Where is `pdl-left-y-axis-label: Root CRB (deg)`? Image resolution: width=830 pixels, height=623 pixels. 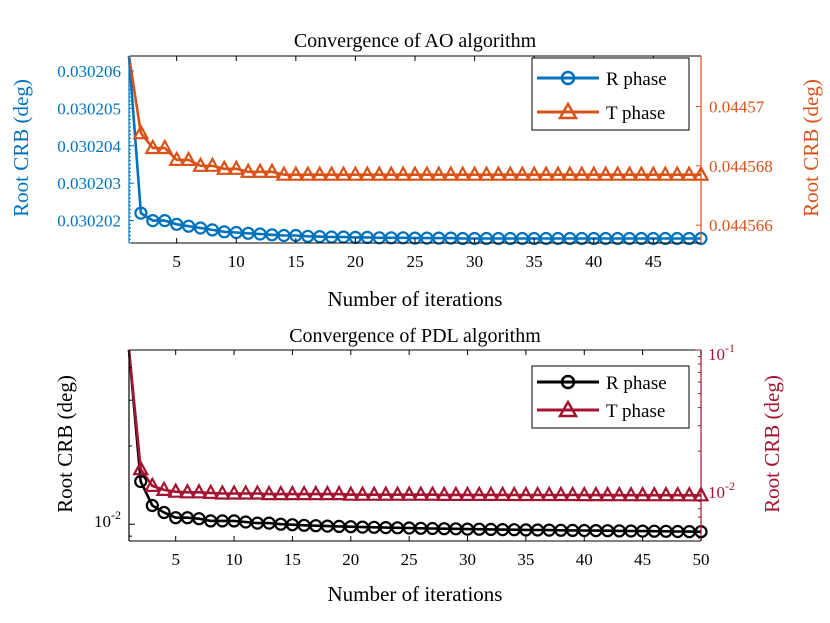 pdl-left-y-axis-label: Root CRB (deg) is located at coordinates (65, 444).